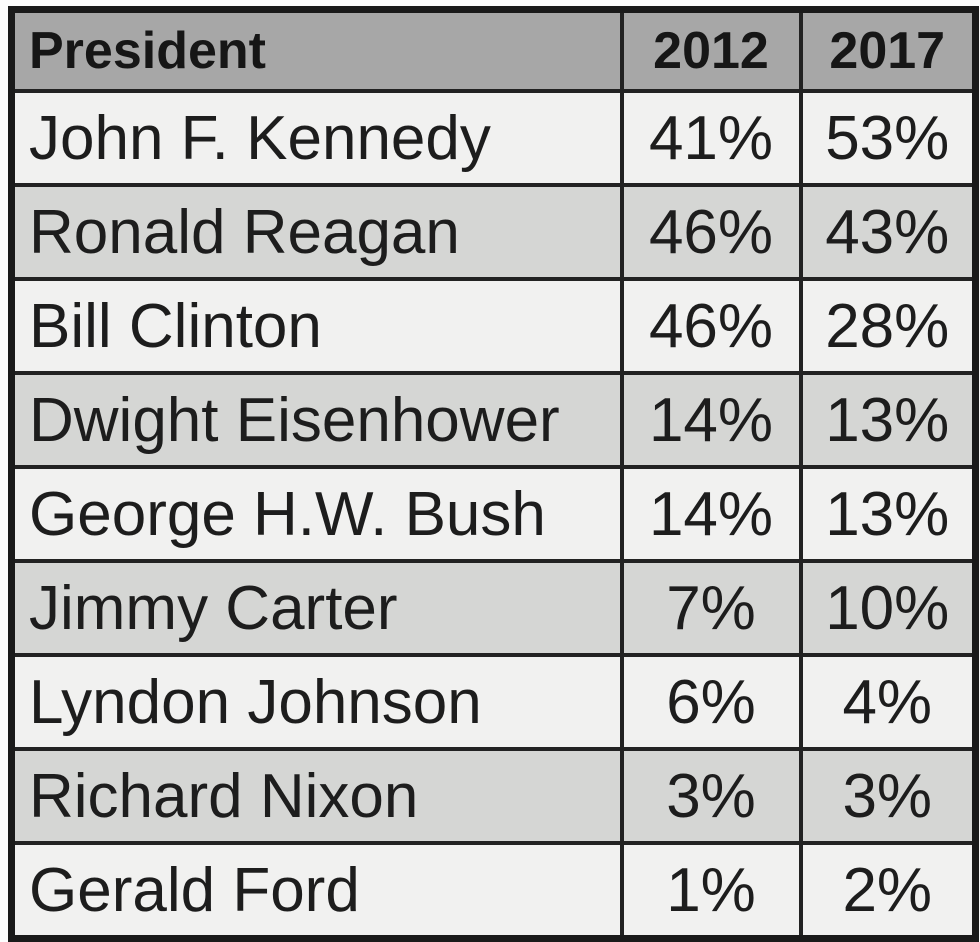 Image resolution: width=980 pixels, height=942 pixels. What do you see at coordinates (888, 326) in the screenshot?
I see `pct-2017-cell: 28%` at bounding box center [888, 326].